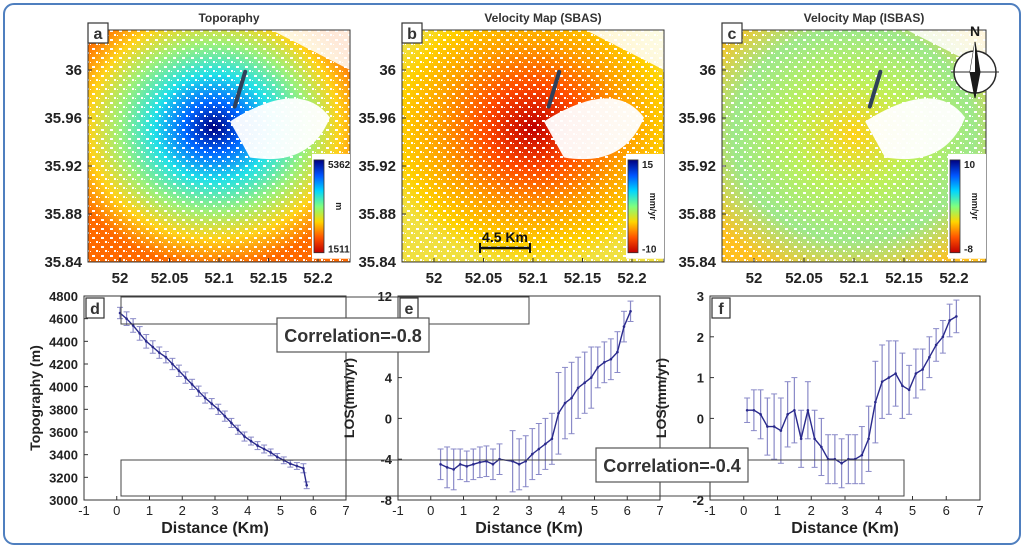 Image resolution: width=1024 pixels, height=553 pixels. What do you see at coordinates (700, 337) in the screenshot?
I see `plot-ytick-label: 2` at bounding box center [700, 337].